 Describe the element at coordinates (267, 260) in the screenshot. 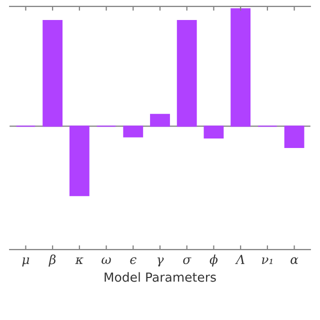

I see `x-tick-label: ν₁` at that location.